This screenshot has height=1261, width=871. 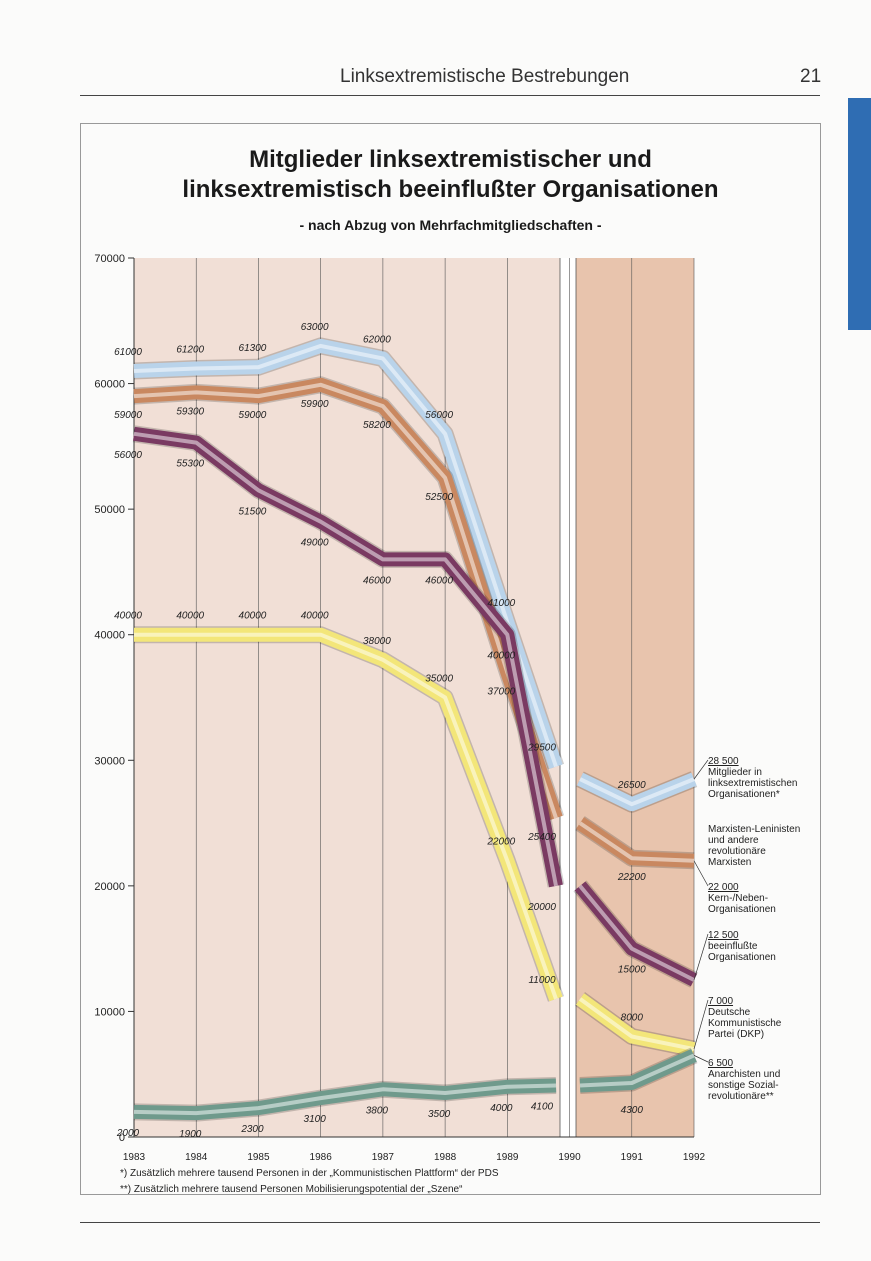 What do you see at coordinates (632, 1157) in the screenshot?
I see `x-tick-label: 1991` at bounding box center [632, 1157].